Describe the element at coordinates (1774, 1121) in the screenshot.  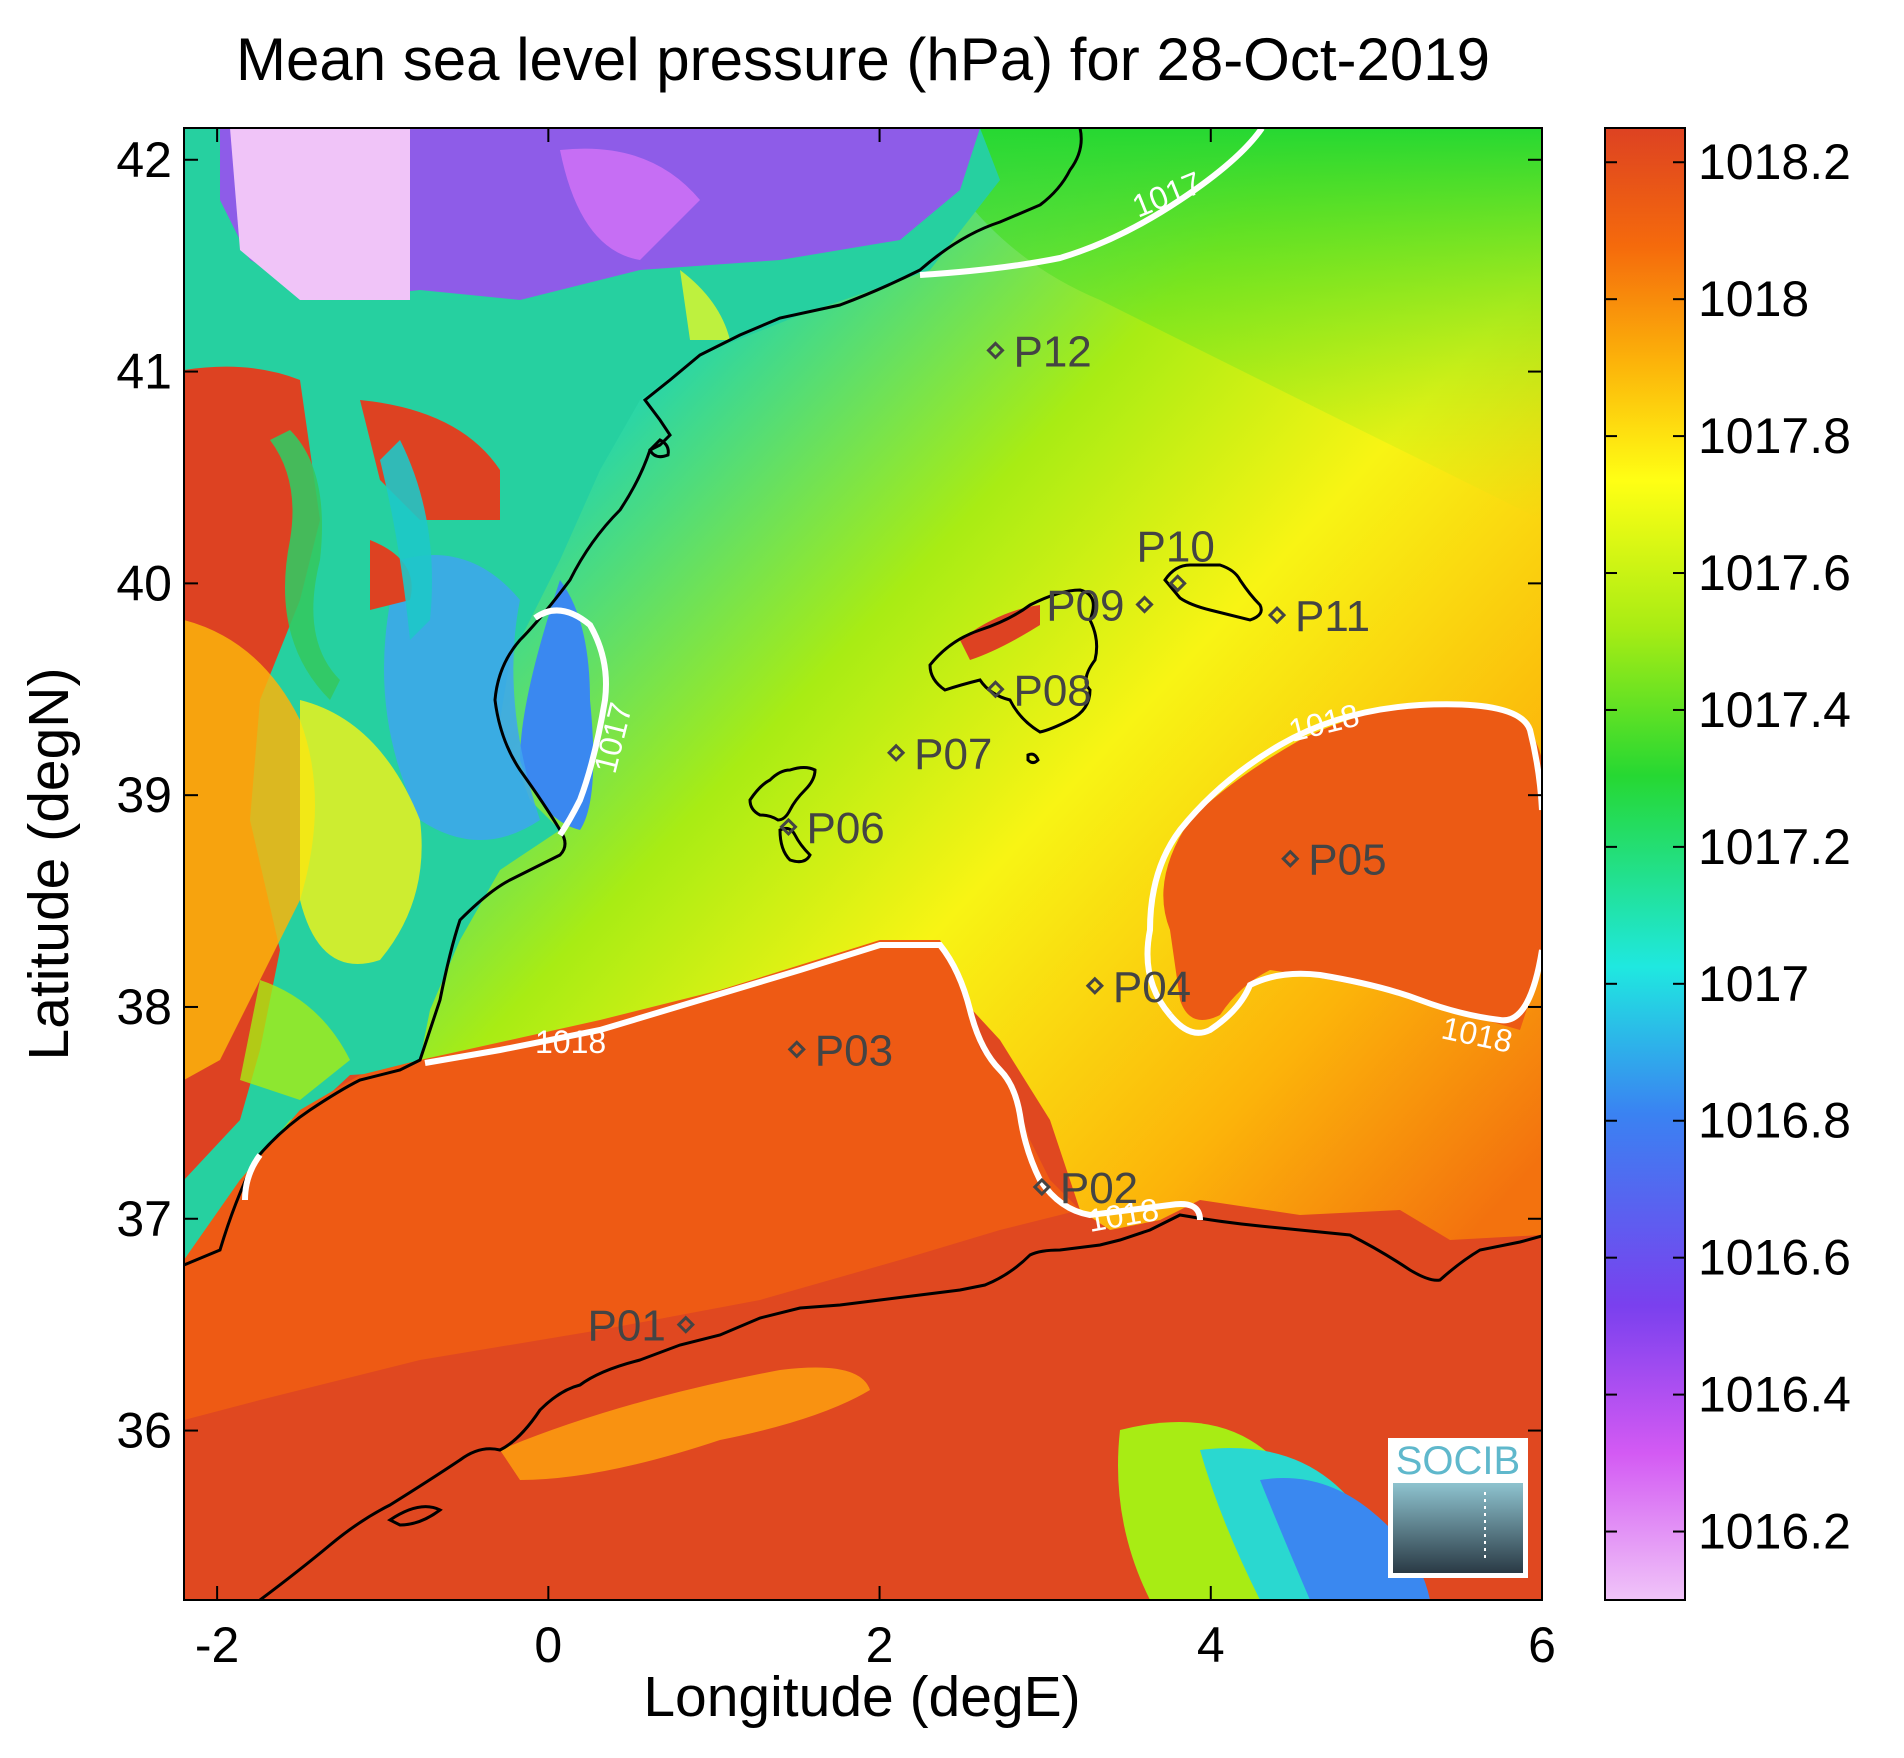
I see `colorbar-tick-label: 1016.8` at that location.